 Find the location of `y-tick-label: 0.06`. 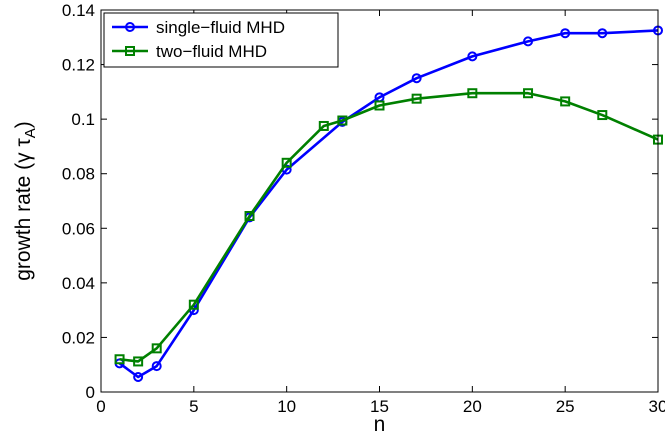

y-tick-label: 0.06 is located at coordinates (78, 228).